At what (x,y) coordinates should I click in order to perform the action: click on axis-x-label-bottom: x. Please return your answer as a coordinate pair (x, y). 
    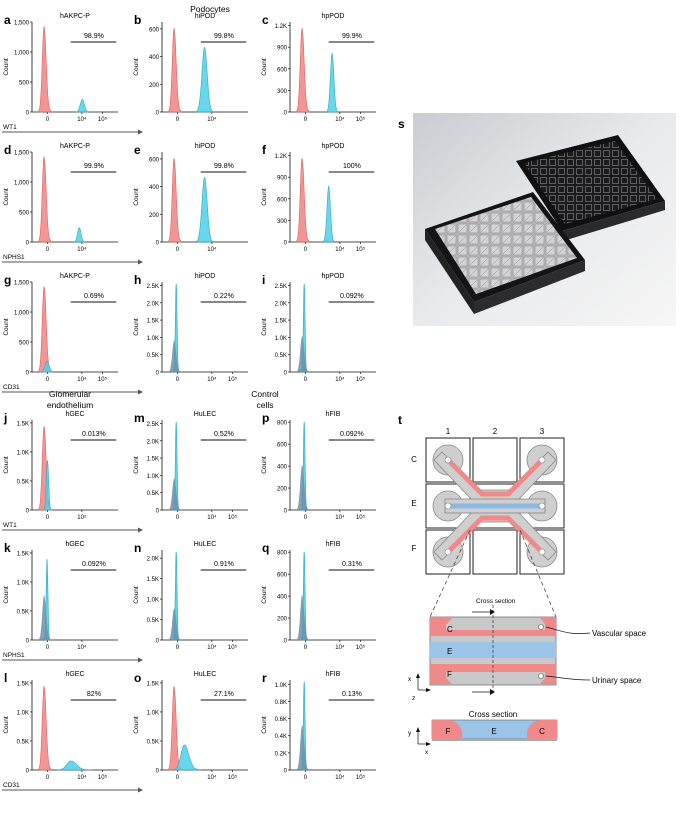
    Looking at the image, I should click on (427, 752).